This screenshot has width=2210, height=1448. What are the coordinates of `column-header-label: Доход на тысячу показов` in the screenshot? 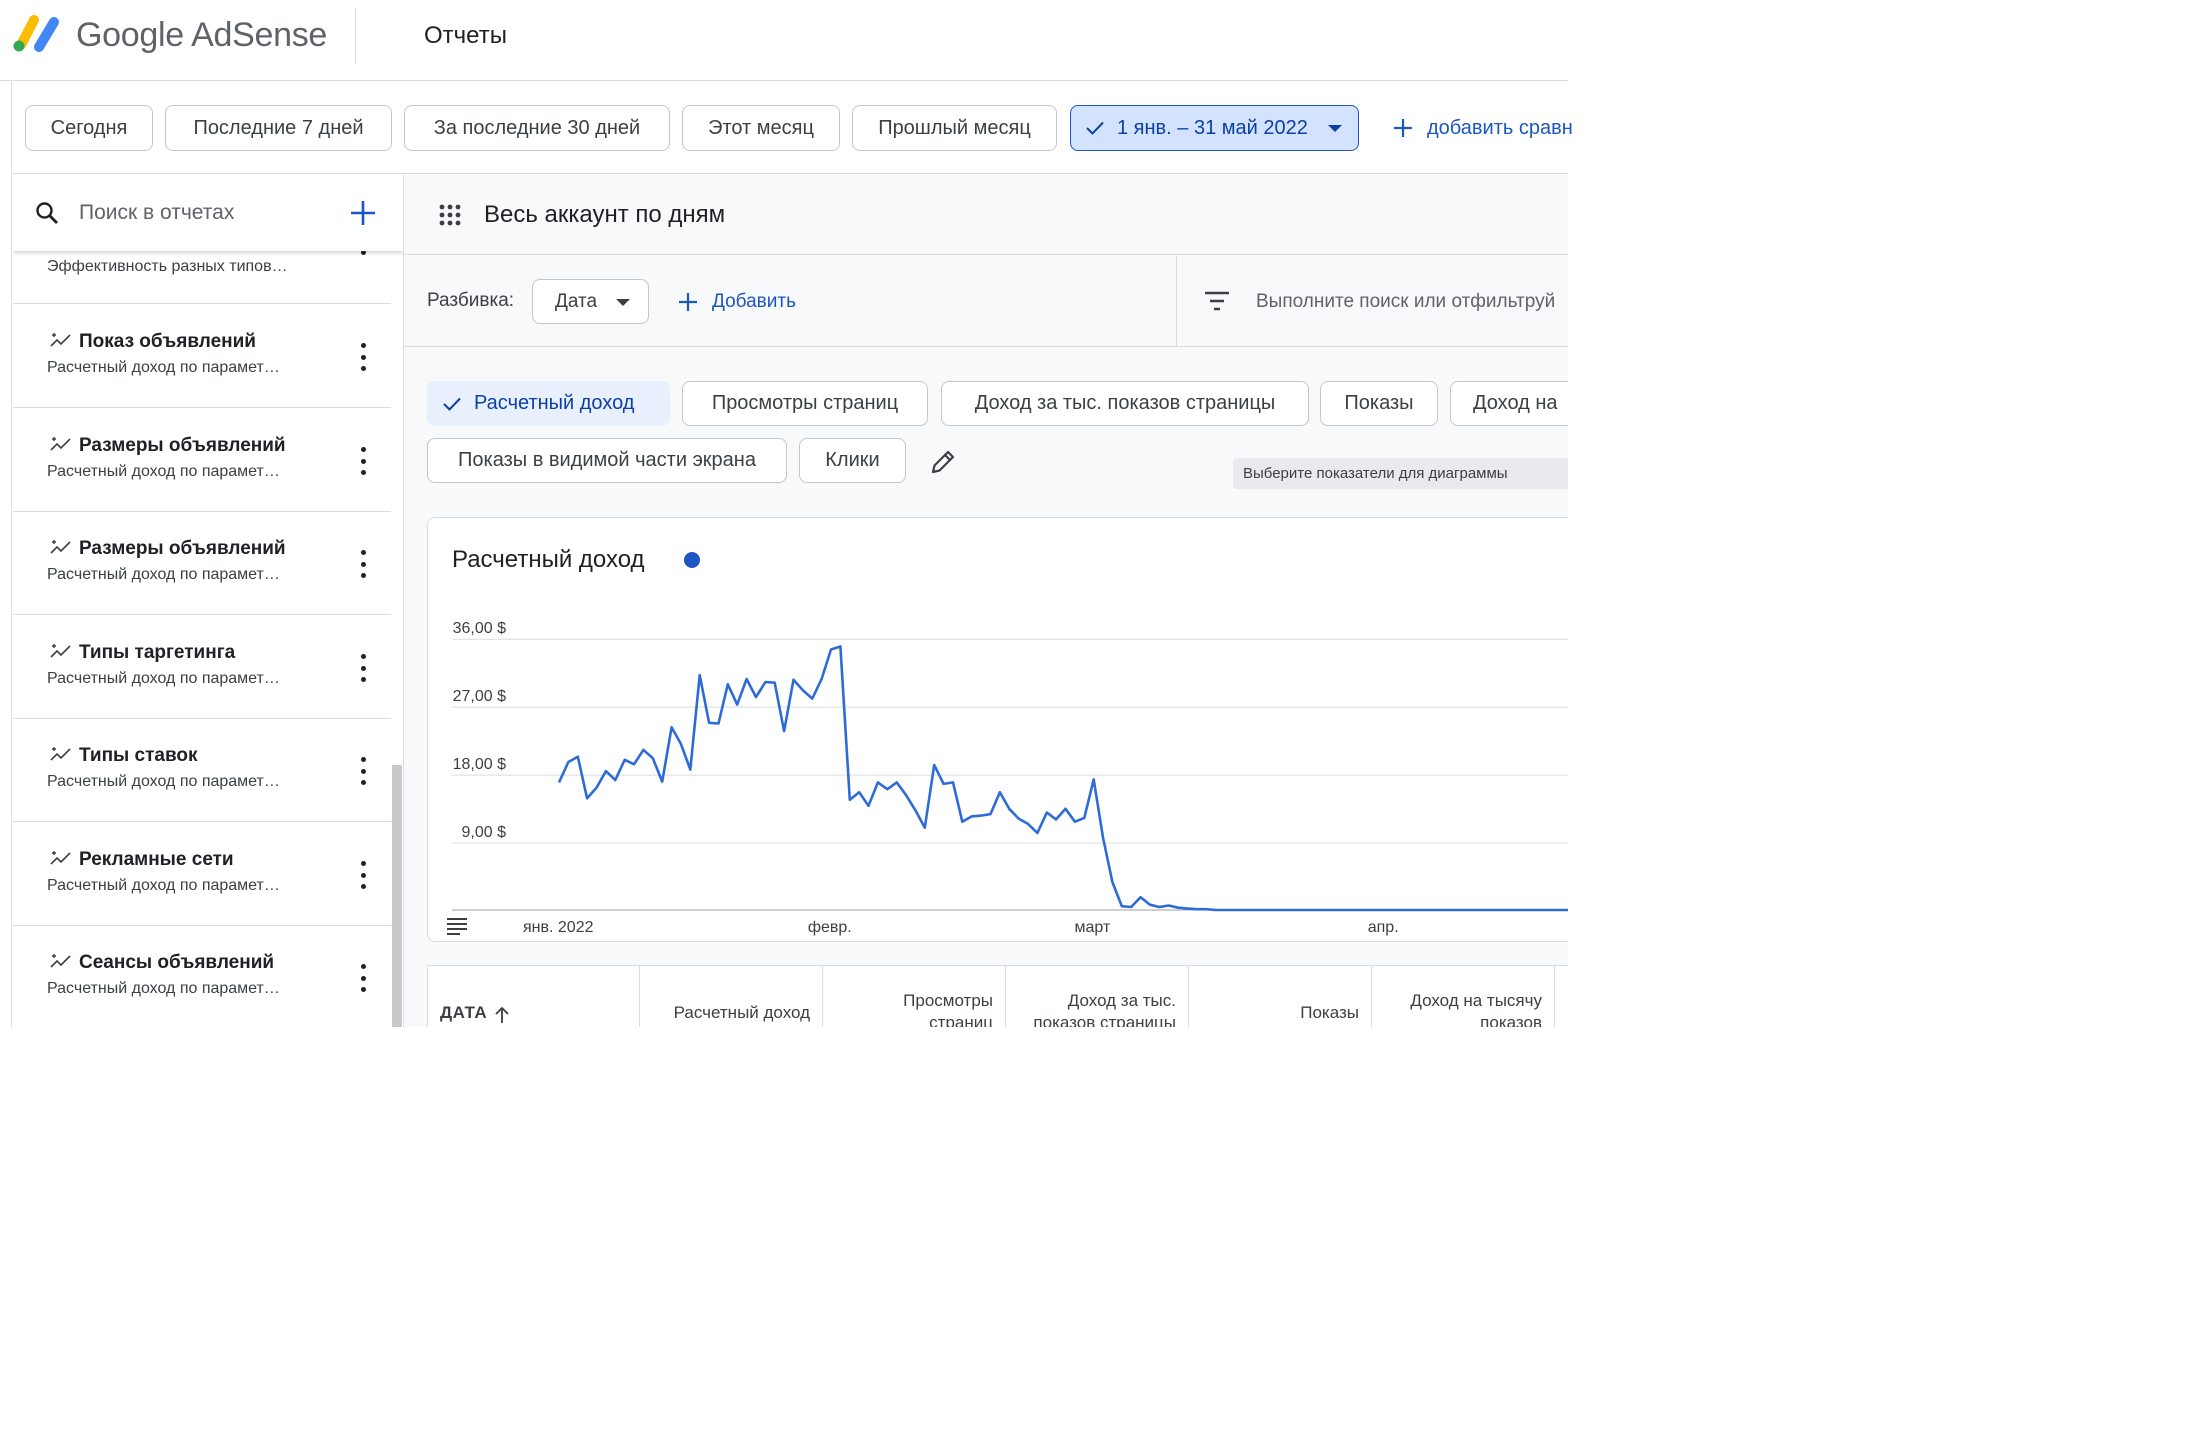 It's located at (1476, 1009).